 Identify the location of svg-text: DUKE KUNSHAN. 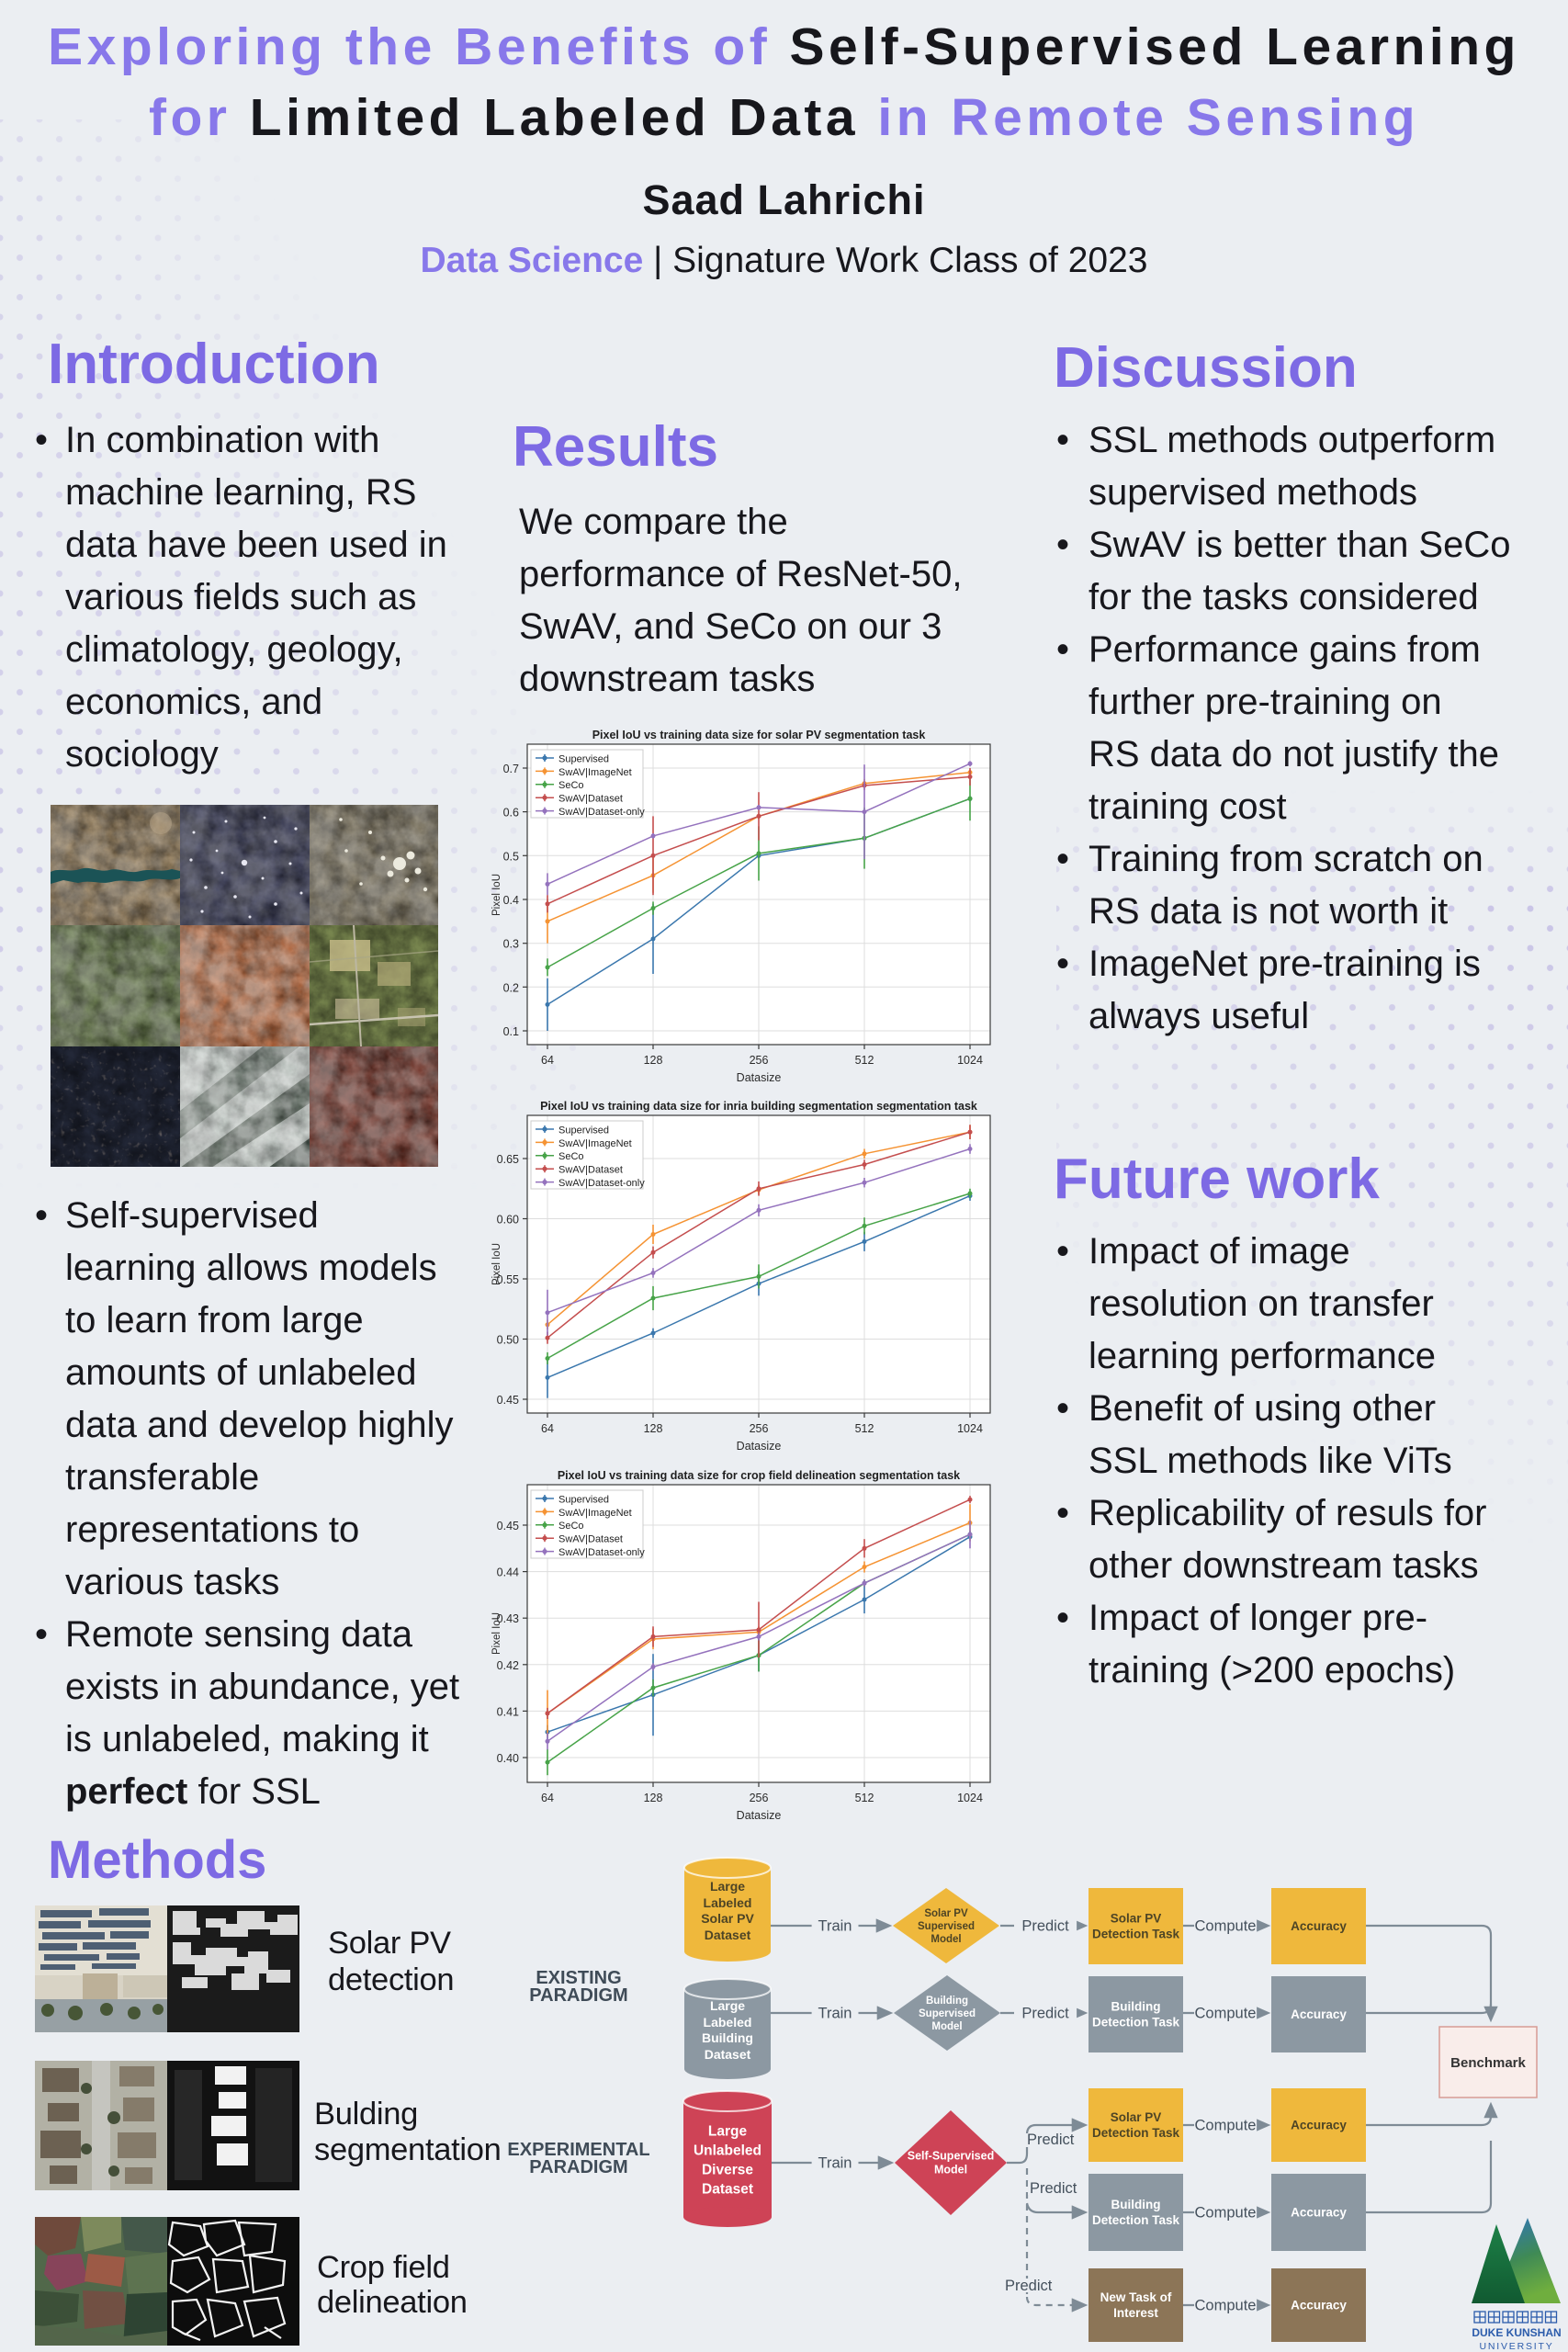
(1517, 2332).